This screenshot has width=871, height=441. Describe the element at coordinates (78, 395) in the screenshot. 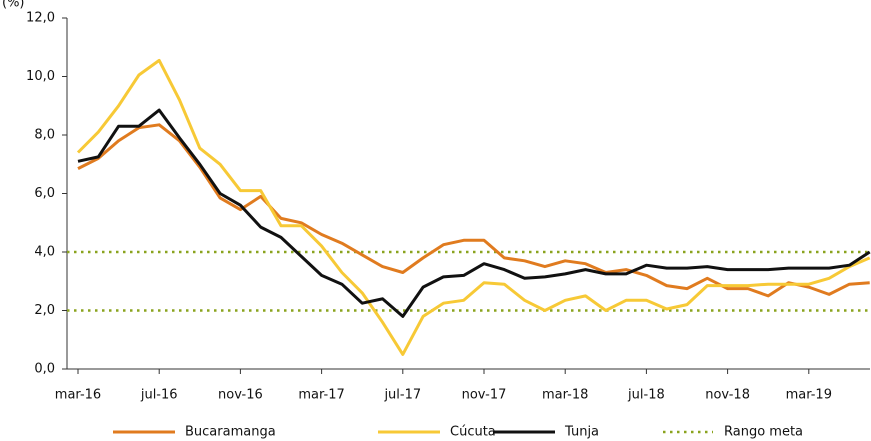

I see `x-tick-label: mar-16` at that location.